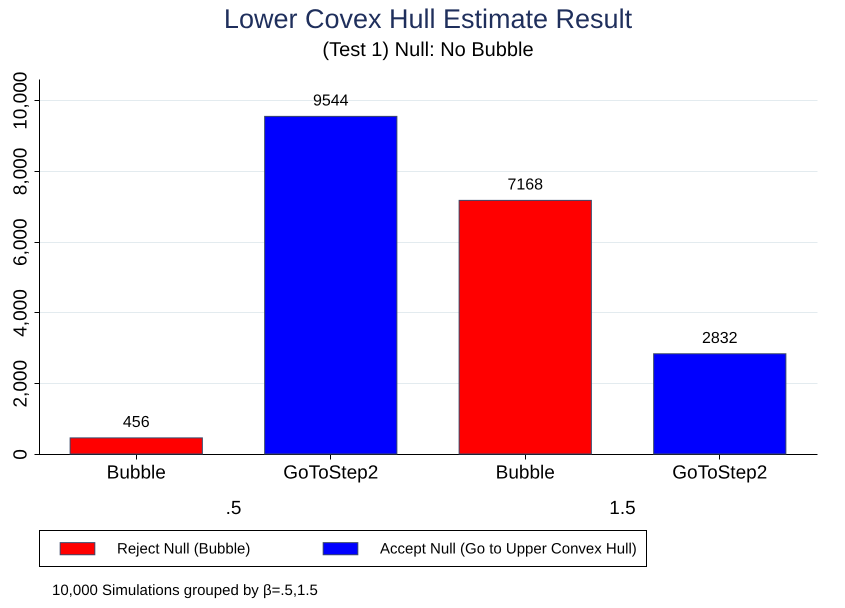 The width and height of the screenshot is (845, 608). Describe the element at coordinates (525, 185) in the screenshot. I see `data-label: 7168` at that location.